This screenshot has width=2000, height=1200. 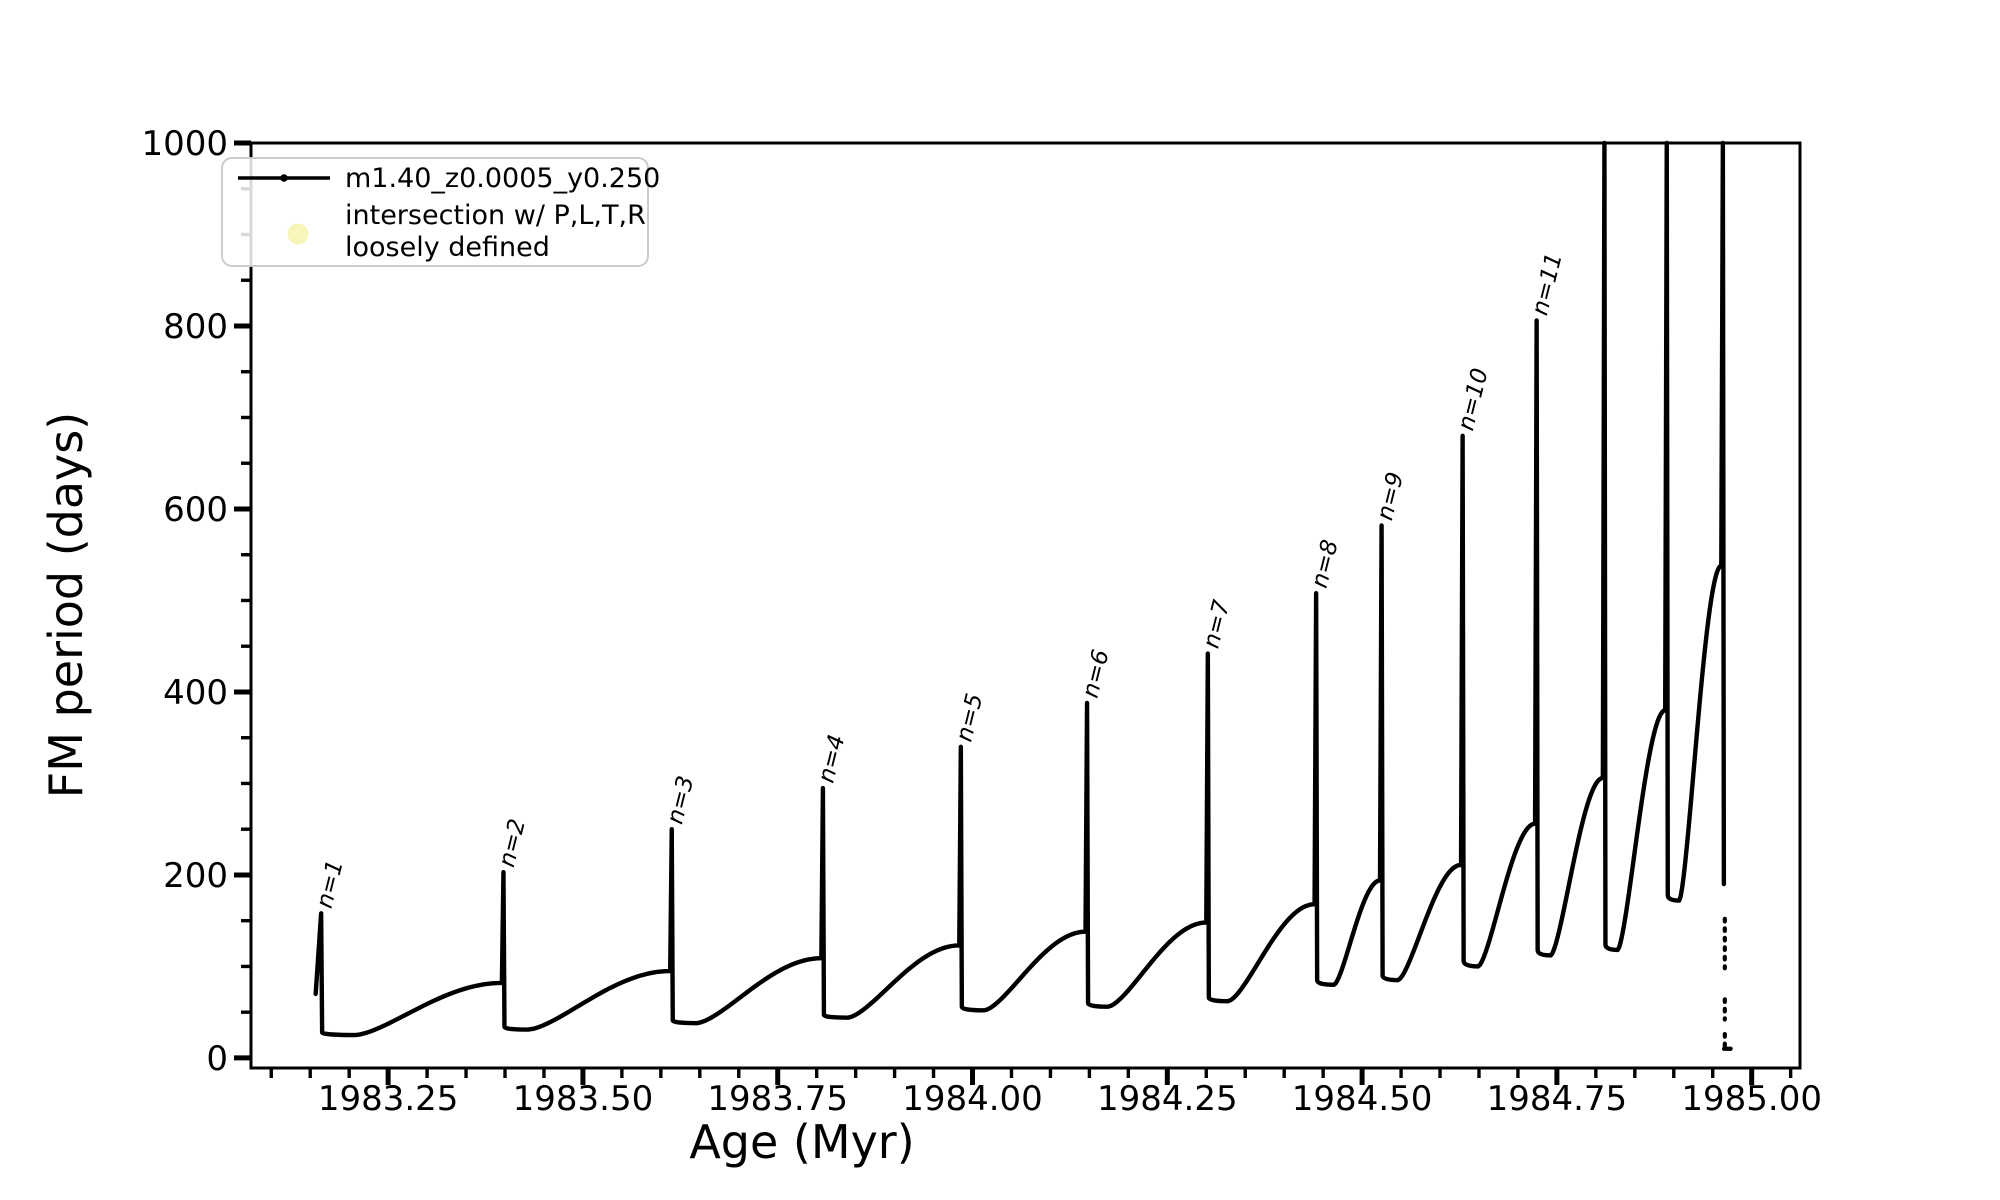 I want to click on spike-annotation: n=11, so click(x=1547, y=284).